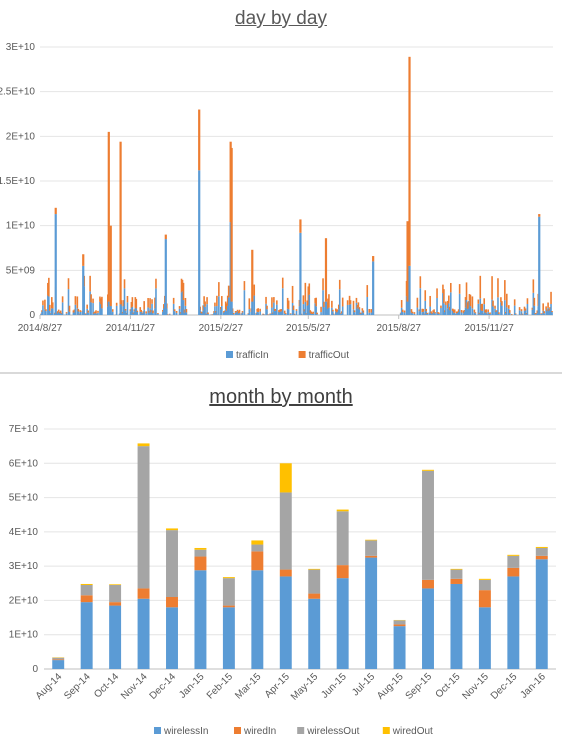 The image size is (562, 747). Describe the element at coordinates (131, 328) in the screenshot. I see `x-tick-label: 2014/11/27` at that location.